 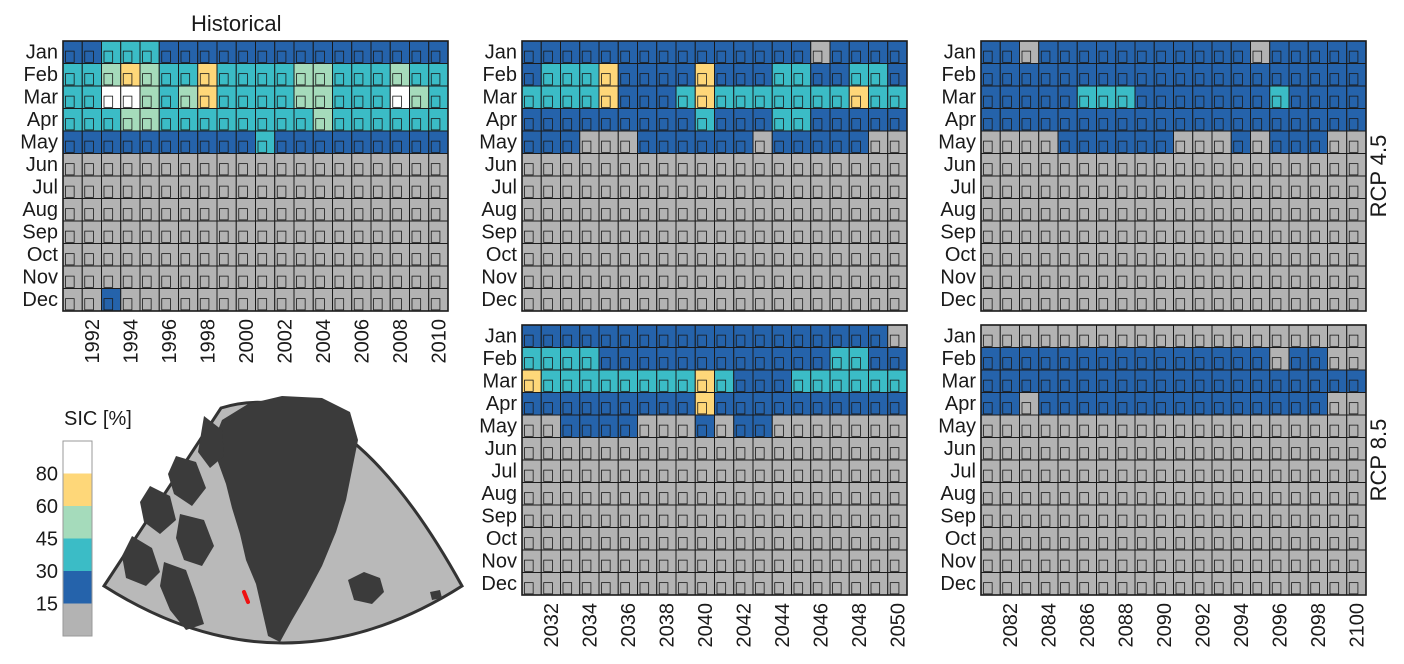 I want to click on year-tick-label: 2082, so click(x=1011, y=625).